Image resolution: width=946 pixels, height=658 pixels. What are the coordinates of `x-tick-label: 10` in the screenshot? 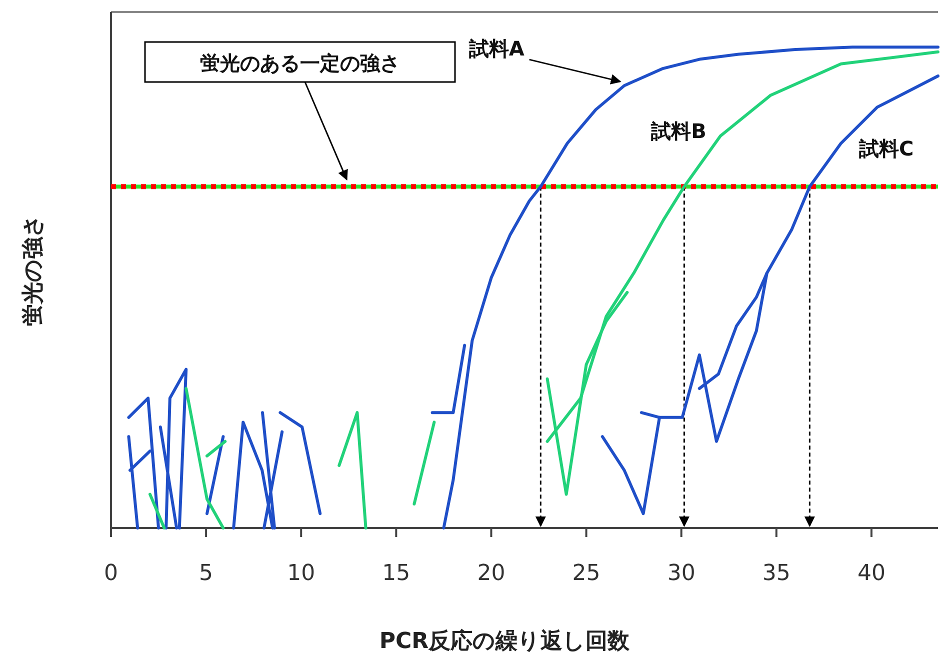 It's located at (301, 573).